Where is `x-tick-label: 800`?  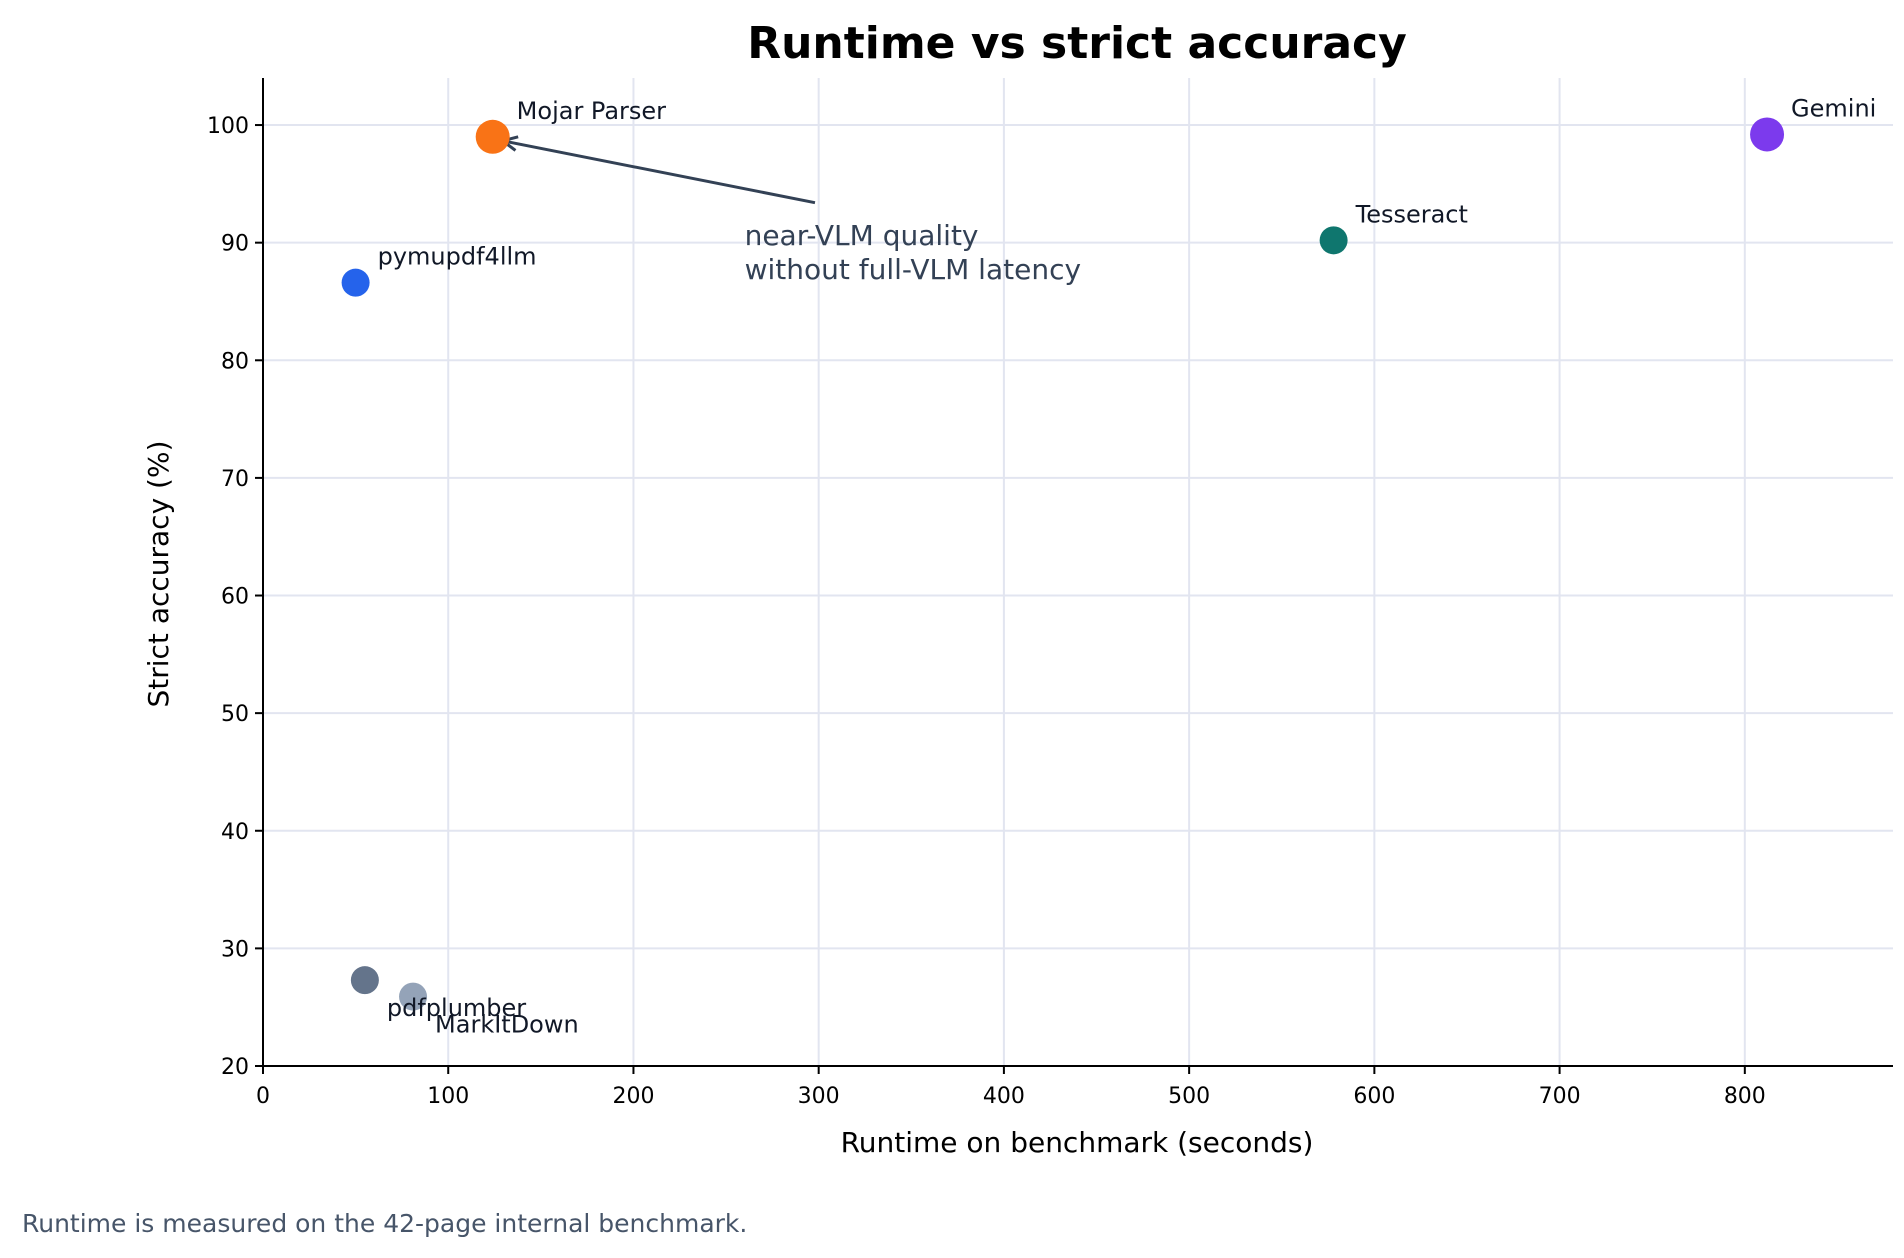 x-tick-label: 800 is located at coordinates (1745, 1096).